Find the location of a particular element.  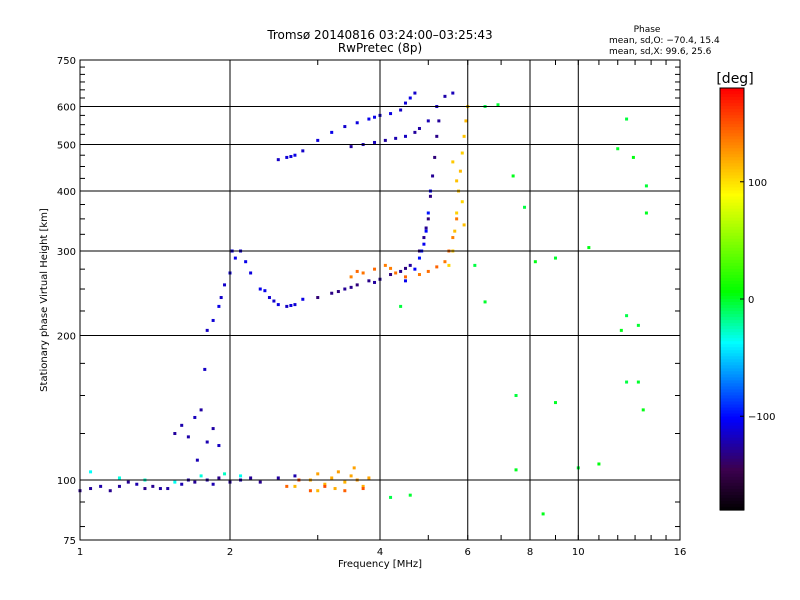

x-tick-label: 2 is located at coordinates (230, 552).